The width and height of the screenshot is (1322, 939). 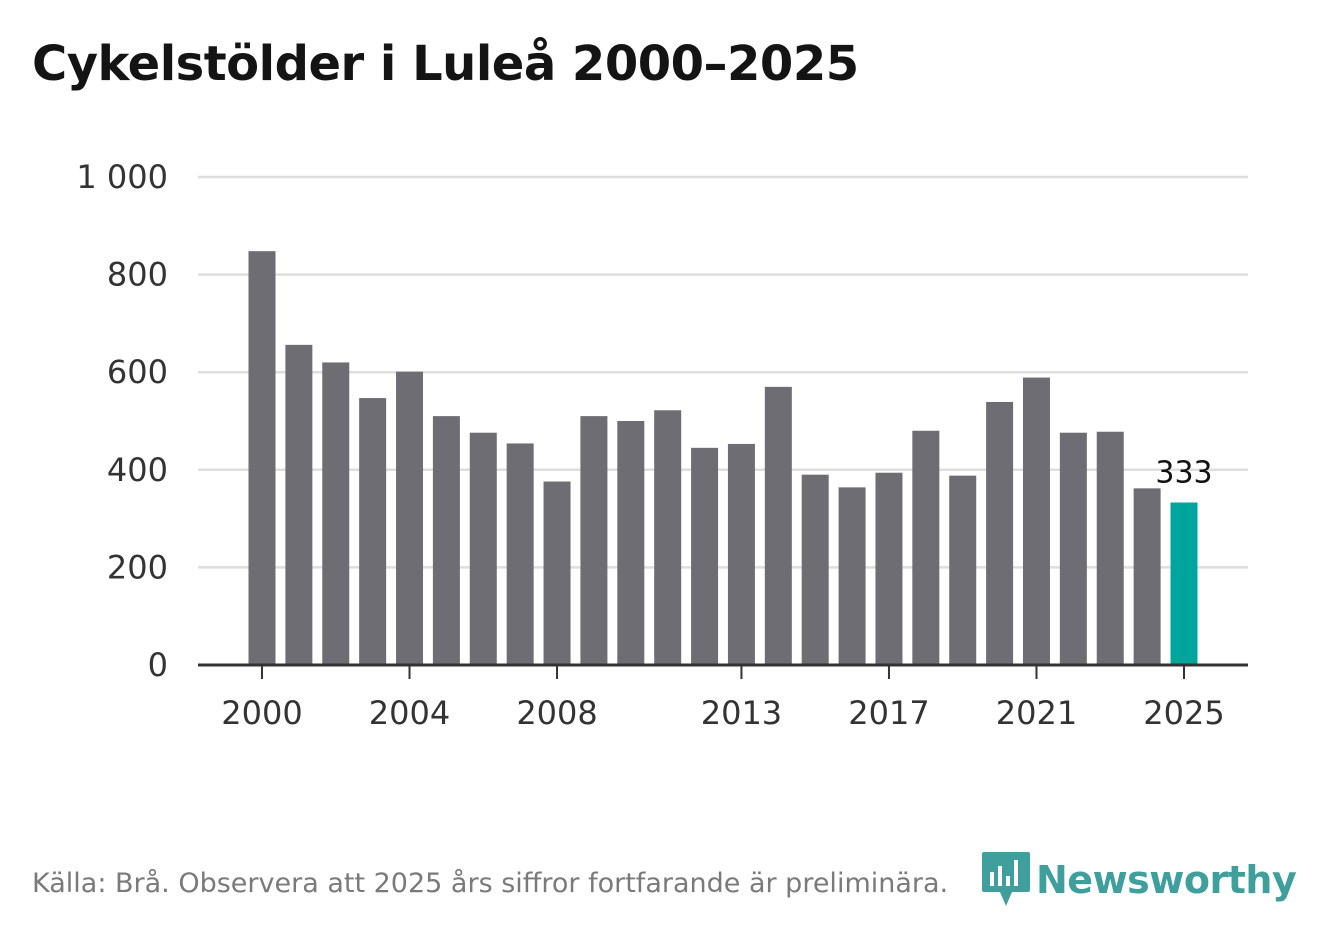 What do you see at coordinates (122, 421) in the screenshot?
I see `y-axis-labels: 0 200 400 600 800 1 000` at bounding box center [122, 421].